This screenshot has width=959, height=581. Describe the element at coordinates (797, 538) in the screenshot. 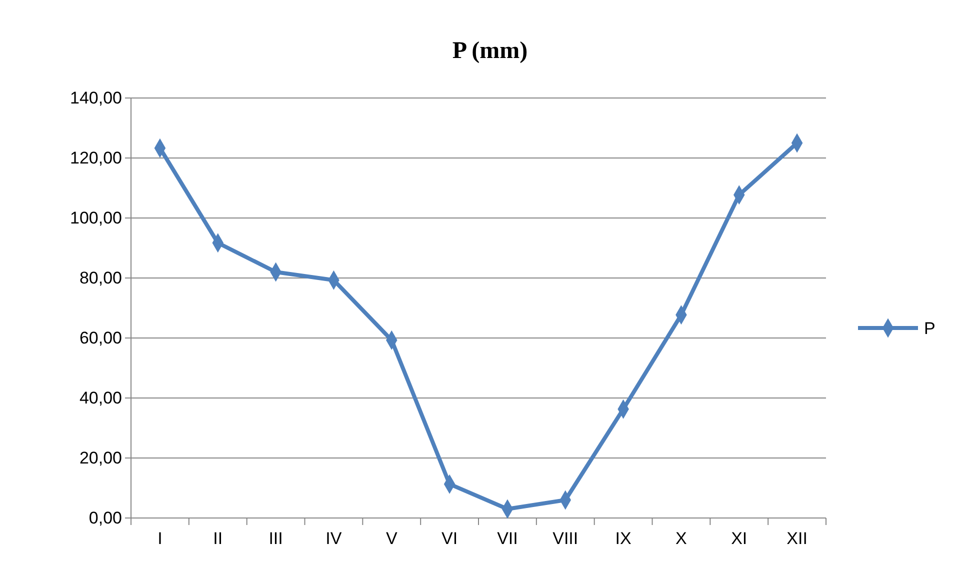

I see `x-tick-label: XII` at that location.